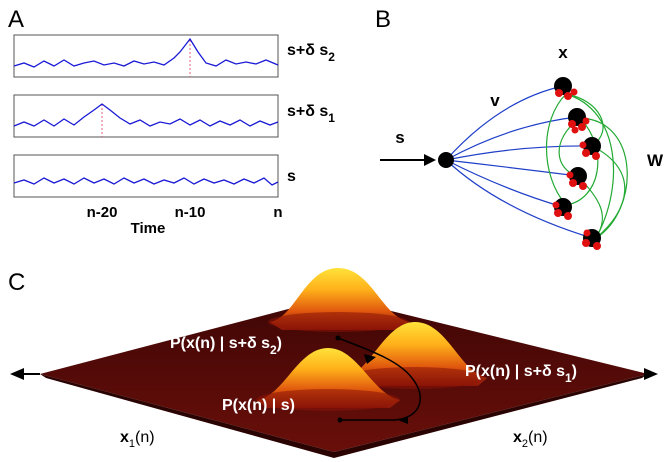 This screenshot has height=462, width=665. What do you see at coordinates (651, 374) in the screenshot?
I see `x2-axis-arrowhead` at bounding box center [651, 374].